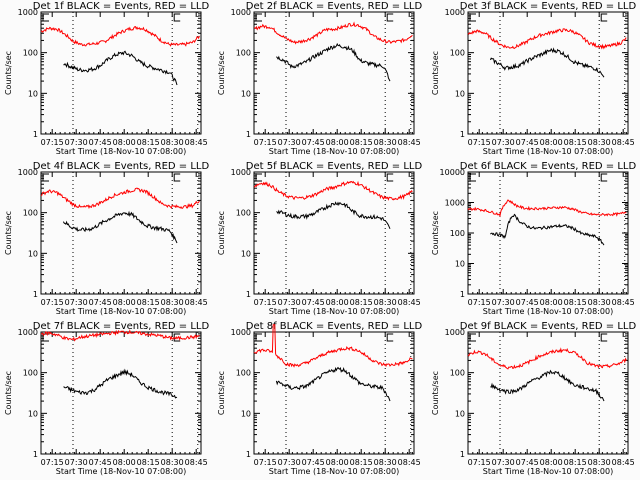 The image size is (640, 480). What do you see at coordinates (121, 166) in the screenshot?
I see `panel-title: Det 4f BLACK = Events, RED = LLD` at bounding box center [121, 166].